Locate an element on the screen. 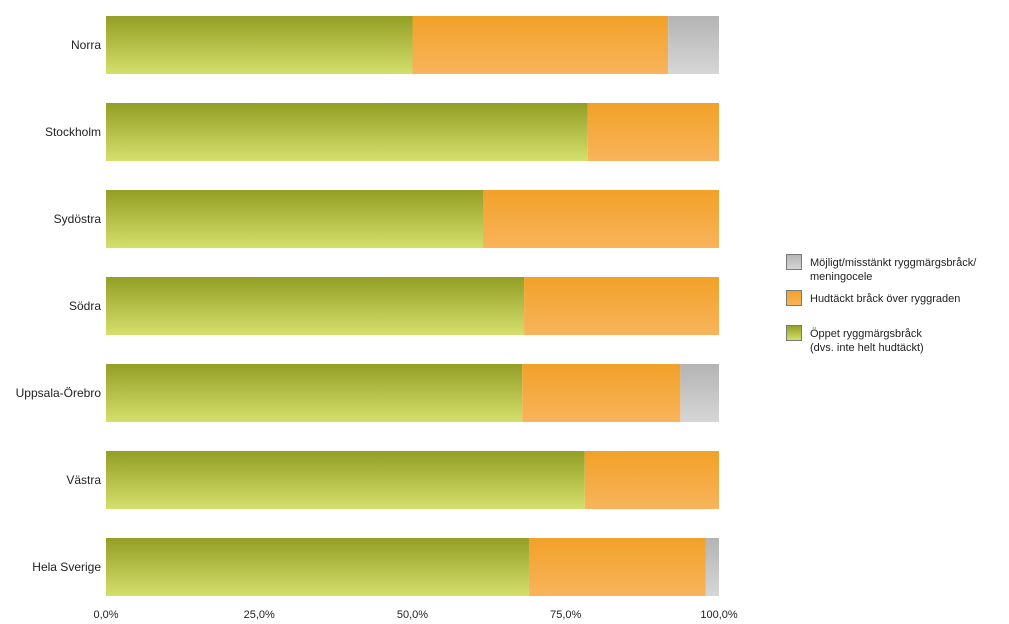  category-label-sodra: Södra is located at coordinates (85, 306).